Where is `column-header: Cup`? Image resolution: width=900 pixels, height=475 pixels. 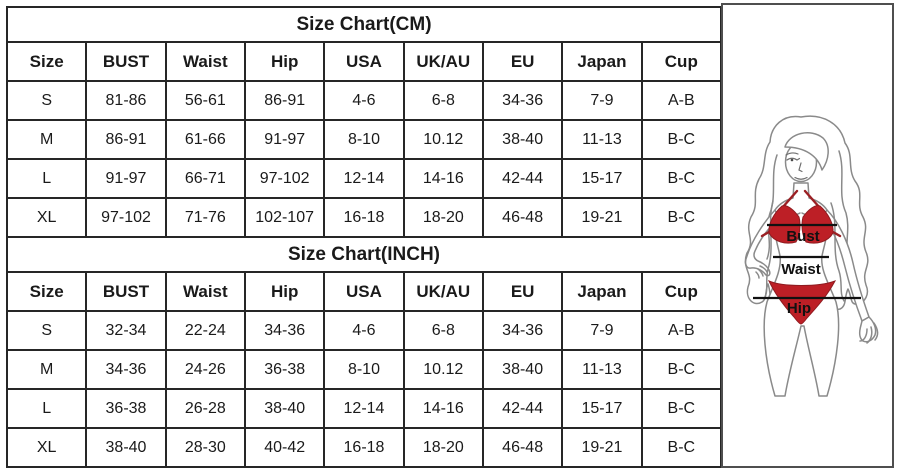
column-header: Cup is located at coordinates (681, 291).